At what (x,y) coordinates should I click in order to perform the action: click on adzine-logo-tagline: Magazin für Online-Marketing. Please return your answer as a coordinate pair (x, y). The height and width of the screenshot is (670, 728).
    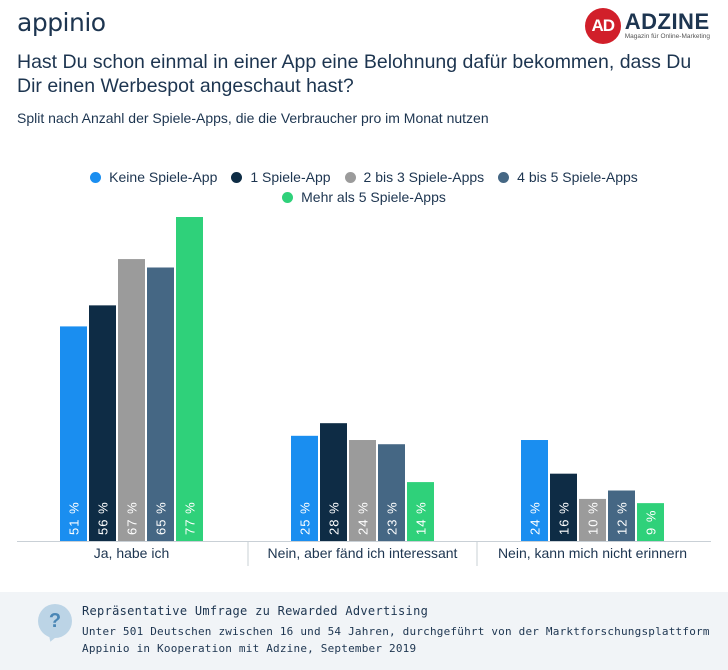
    Looking at the image, I should click on (667, 36).